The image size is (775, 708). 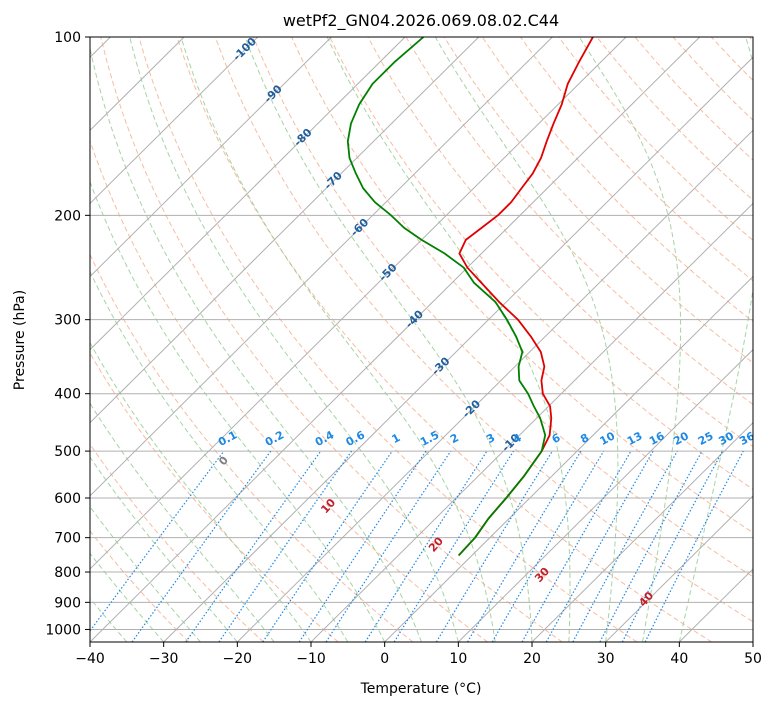 What do you see at coordinates (421, 21) in the screenshot?
I see `chart-title: wetPf2_GN04.2026.069.08.02.C44` at bounding box center [421, 21].